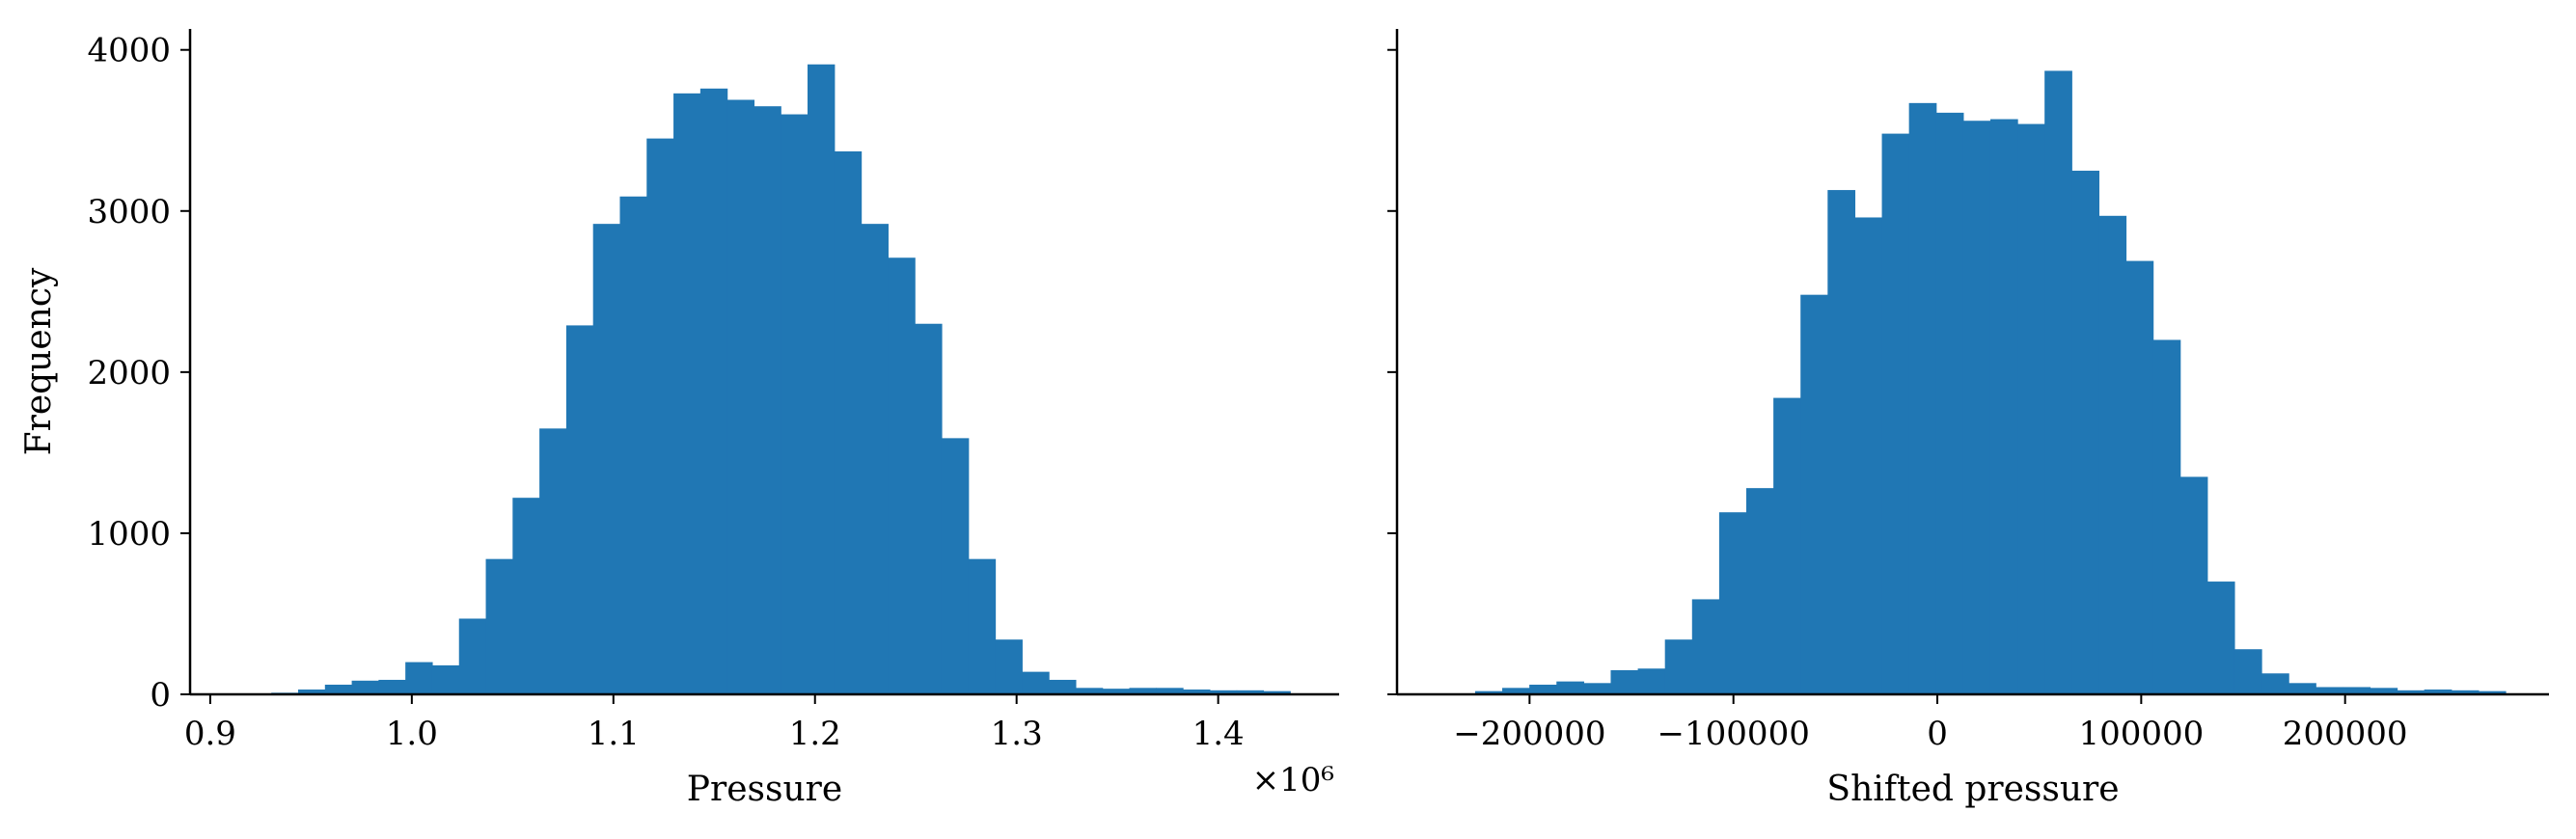 The height and width of the screenshot is (839, 2576). Describe the element at coordinates (2141, 734) in the screenshot. I see `x-tick-label: 100000` at that location.